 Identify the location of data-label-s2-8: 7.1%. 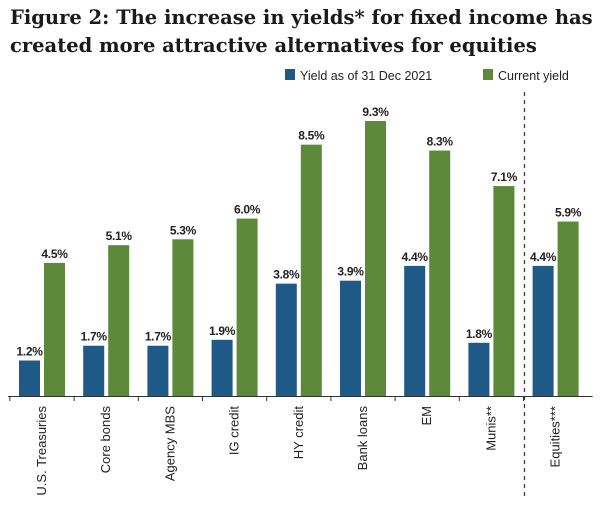
(504, 177).